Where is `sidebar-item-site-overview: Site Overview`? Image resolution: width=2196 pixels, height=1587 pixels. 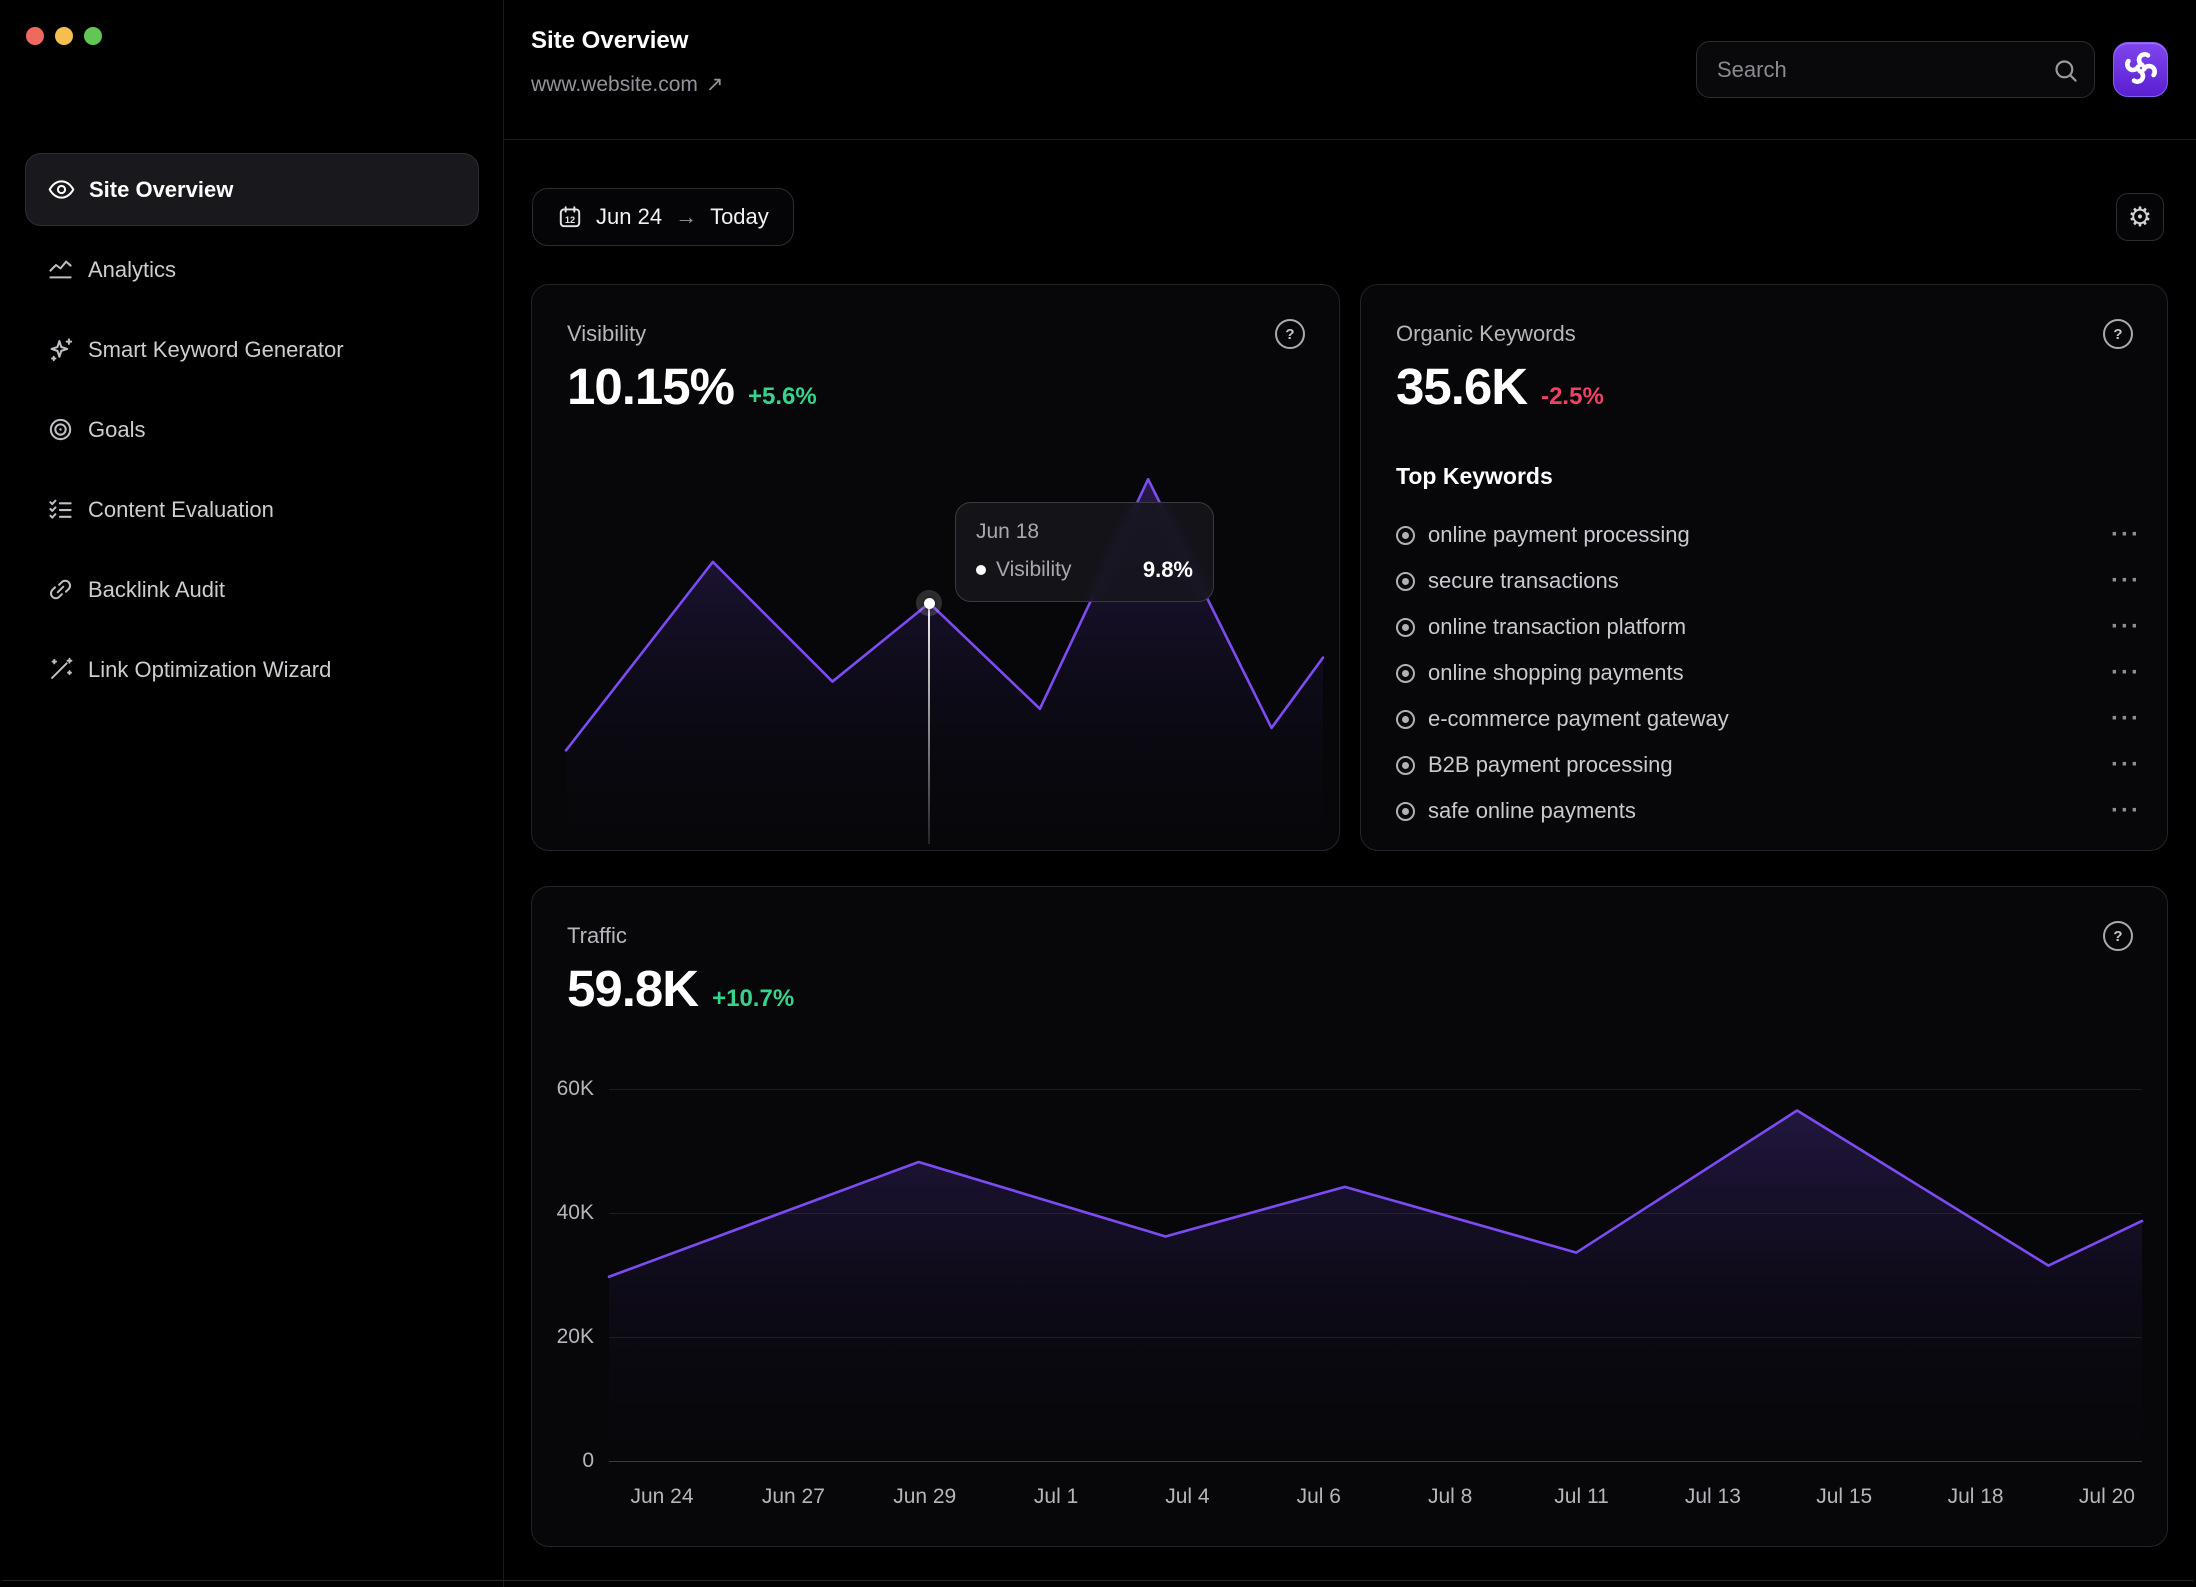 sidebar-item-site-overview: Site Overview is located at coordinates (252, 189).